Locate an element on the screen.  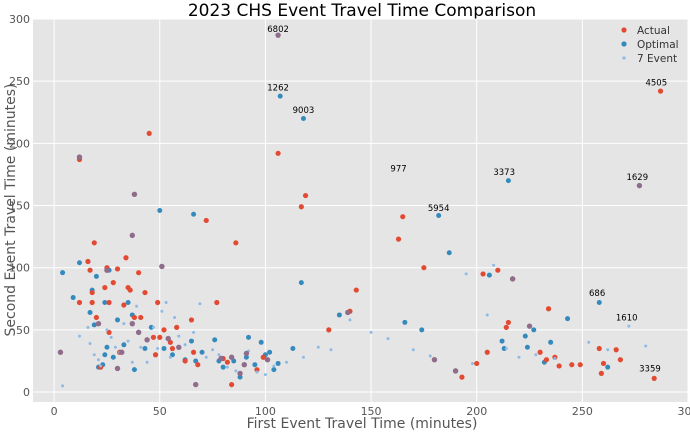
point-annotation: 5954 is located at coordinates (439, 209).